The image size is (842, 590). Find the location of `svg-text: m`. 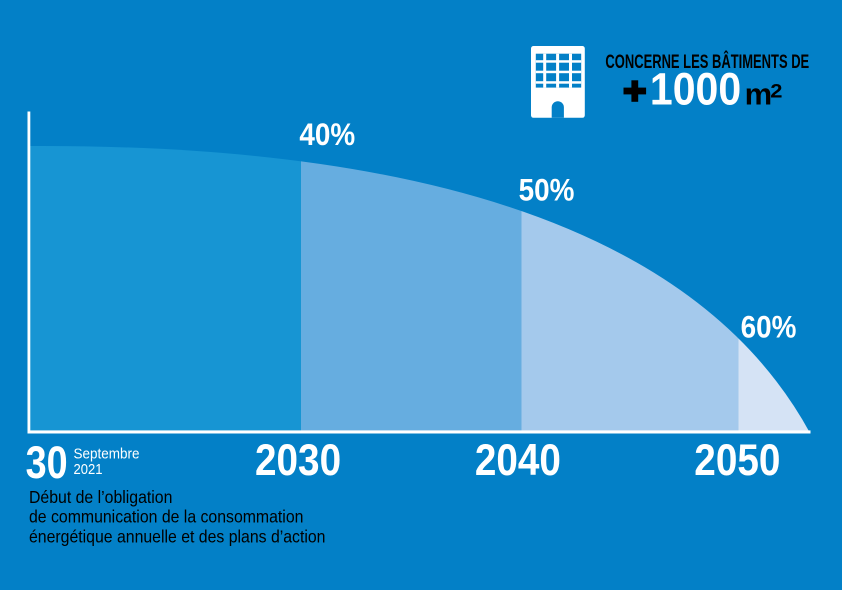

svg-text: m is located at coordinates (759, 93).